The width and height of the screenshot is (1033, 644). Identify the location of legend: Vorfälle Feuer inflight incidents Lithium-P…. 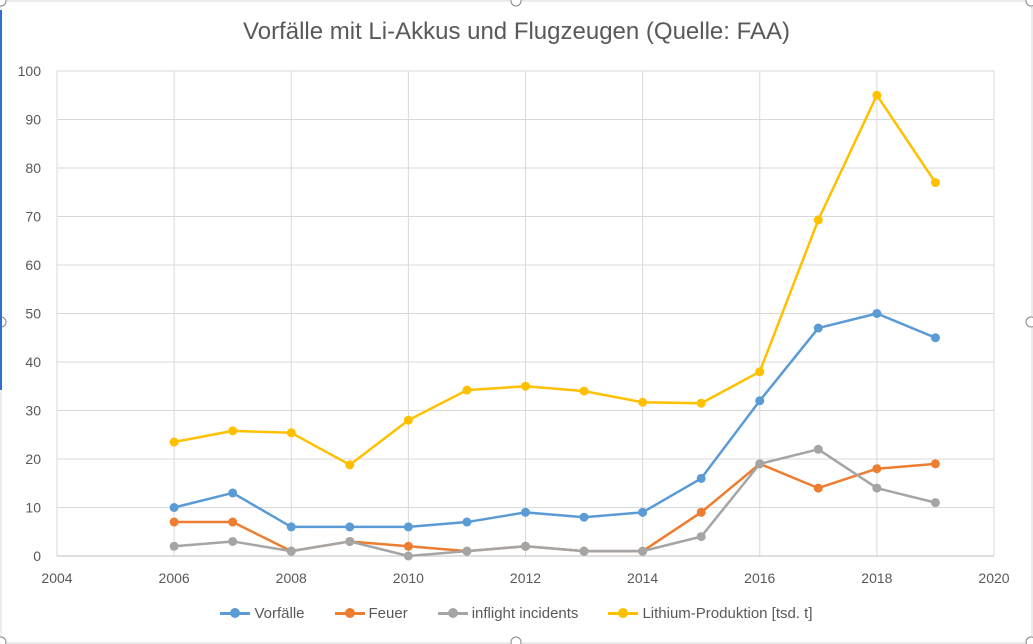
(516, 613).